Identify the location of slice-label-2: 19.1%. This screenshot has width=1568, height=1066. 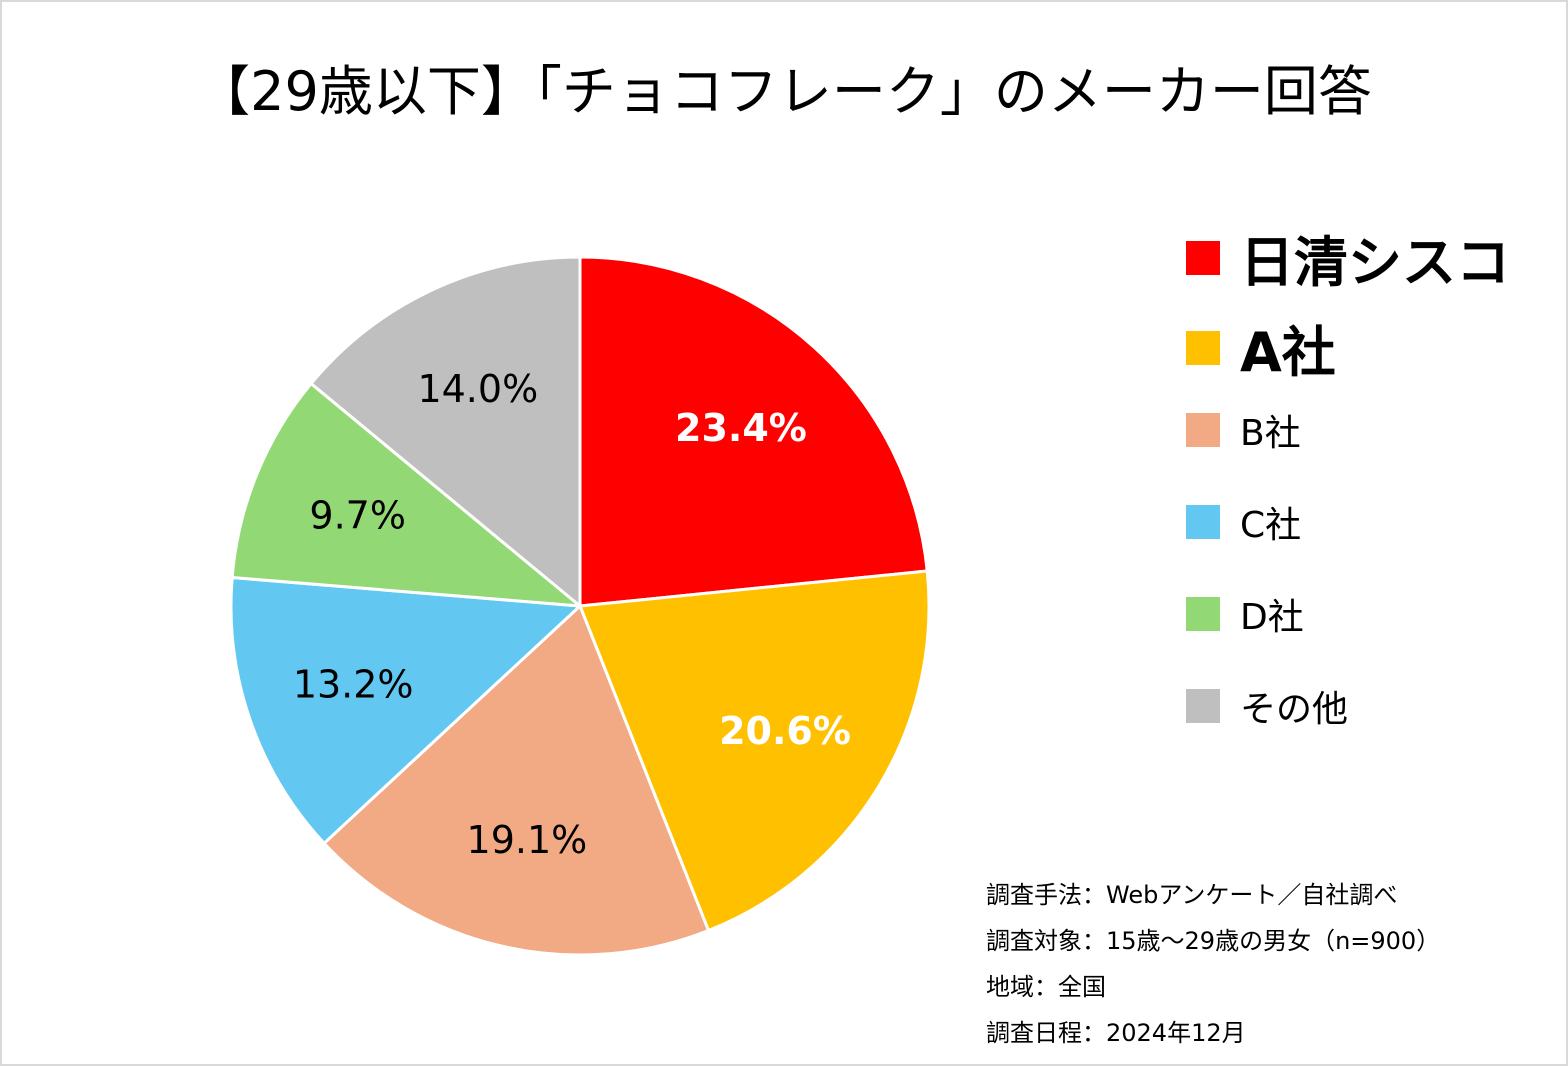
(527, 840).